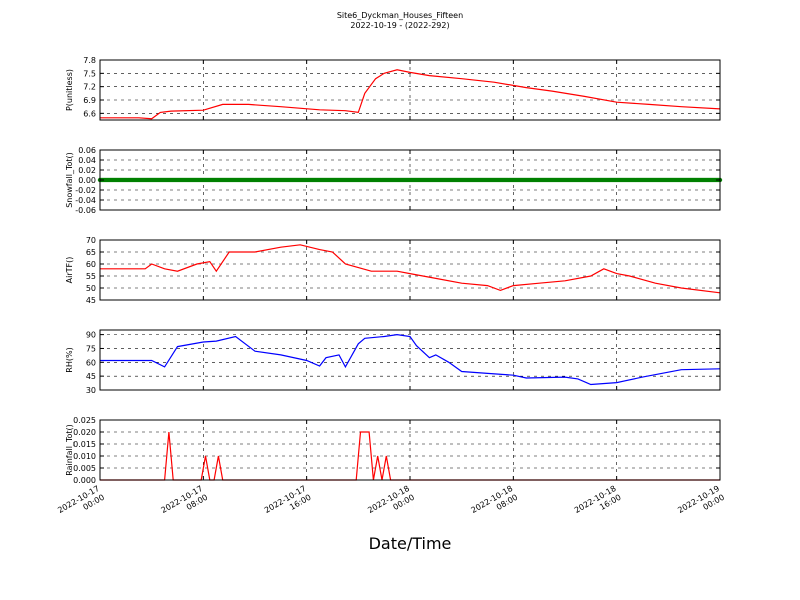 This screenshot has height=600, width=800. Describe the element at coordinates (91, 288) in the screenshot. I see `y-tick-label: 50` at that location.